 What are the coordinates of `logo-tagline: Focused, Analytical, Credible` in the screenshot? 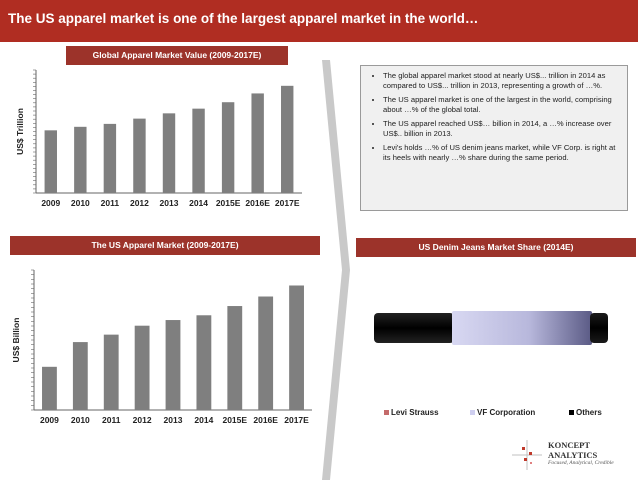 It's located at (581, 463).